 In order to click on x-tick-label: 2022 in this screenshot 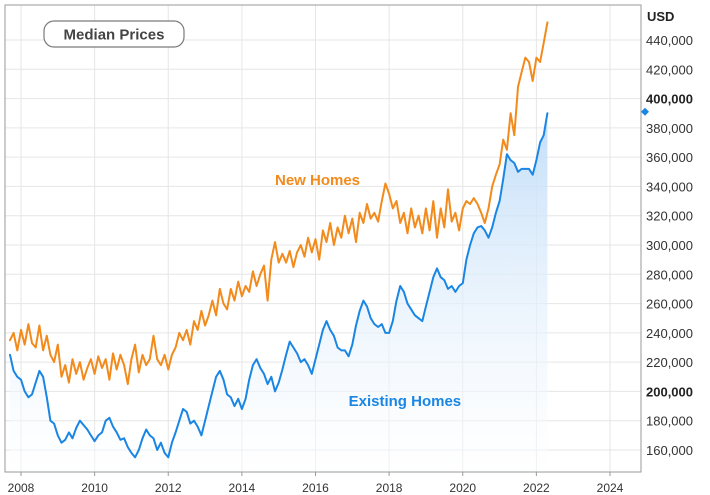, I will do `click(536, 488)`.